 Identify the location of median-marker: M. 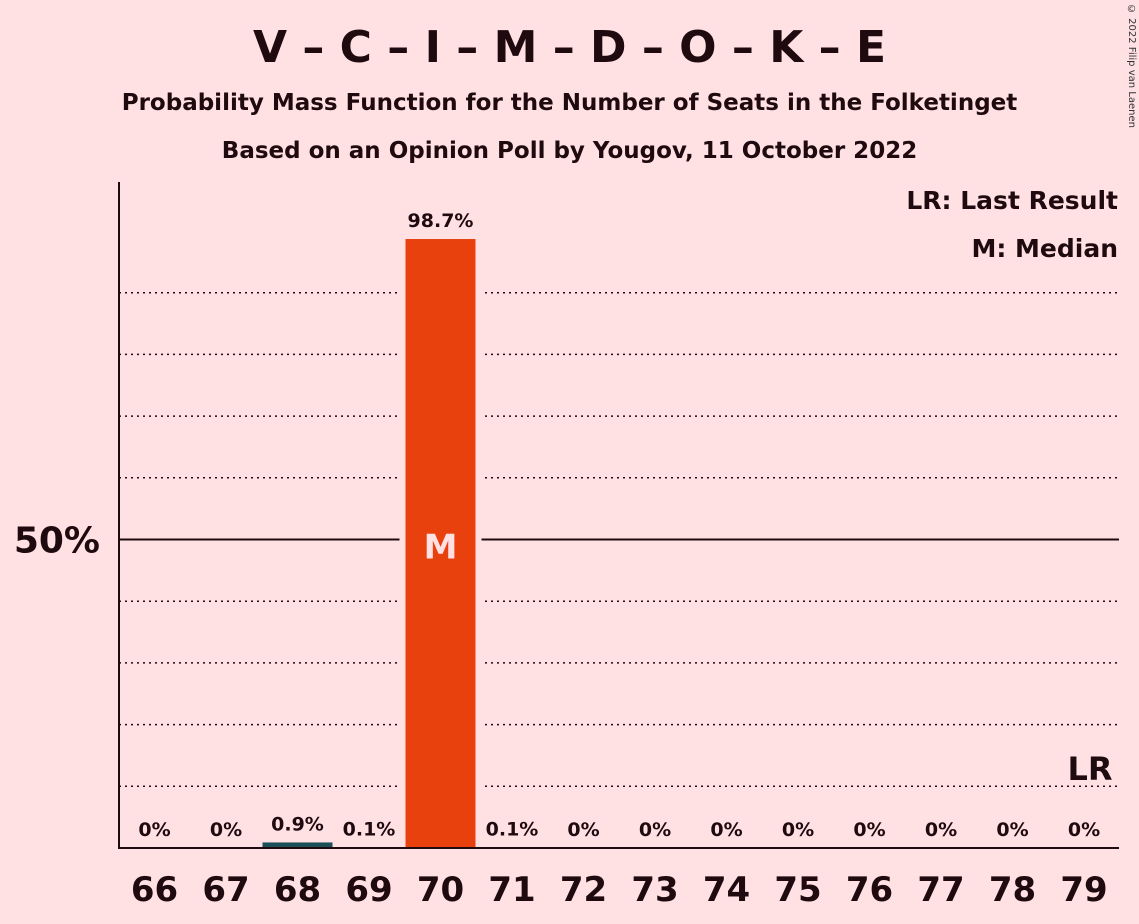
(441, 548).